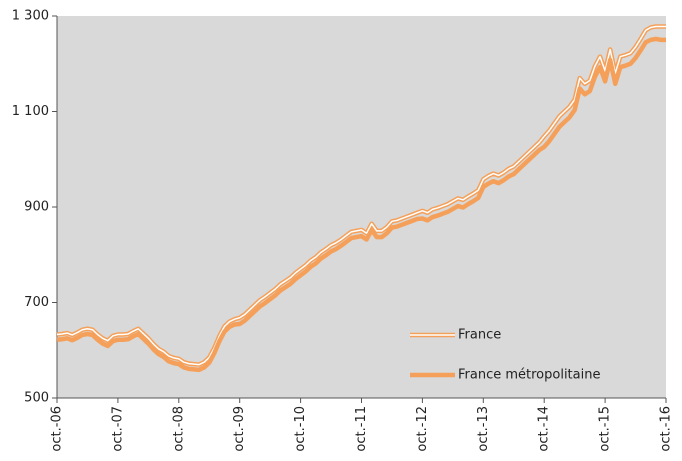 The height and width of the screenshot is (461, 682). Describe the element at coordinates (666, 429) in the screenshot. I see `x-tick-label: oct.-16` at that location.